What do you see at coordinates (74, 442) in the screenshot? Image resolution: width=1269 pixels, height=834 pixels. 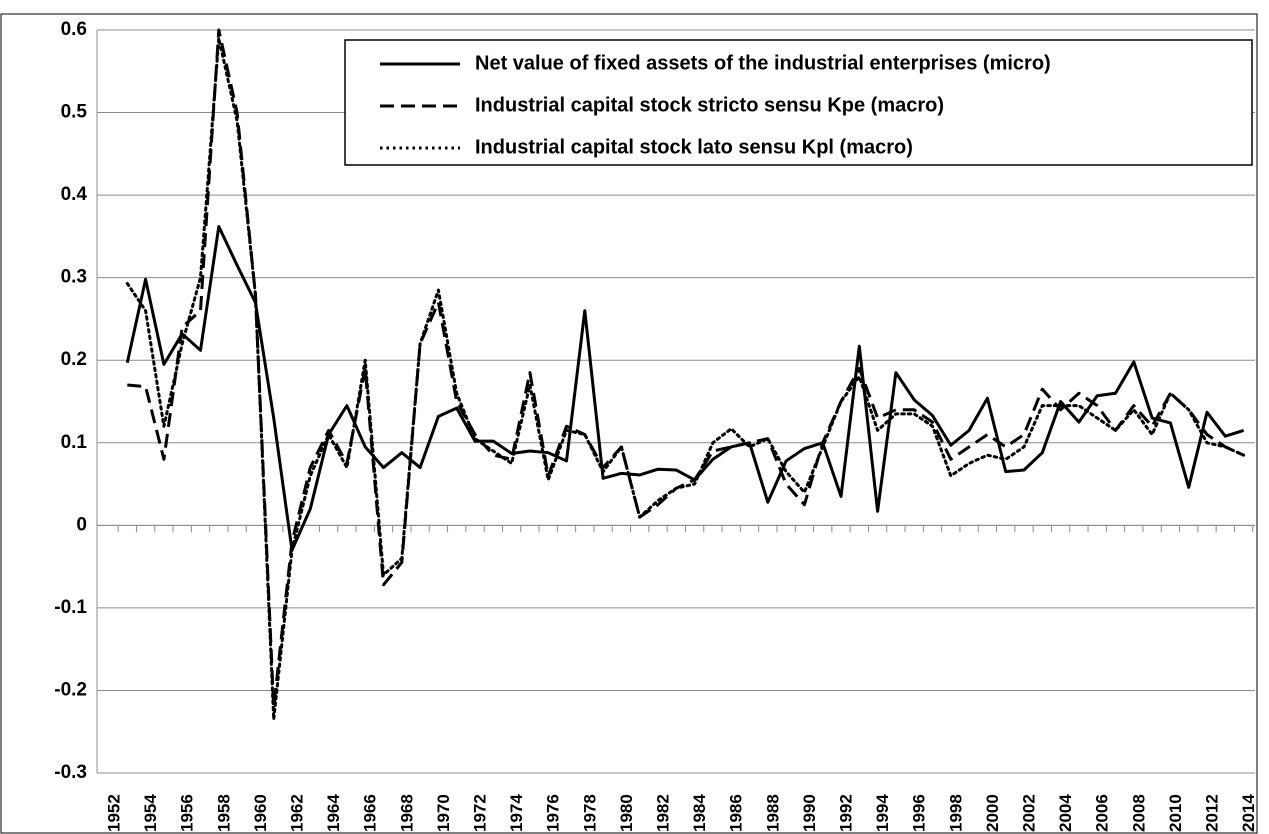 I see `y-tick-label: 0.1` at bounding box center [74, 442].